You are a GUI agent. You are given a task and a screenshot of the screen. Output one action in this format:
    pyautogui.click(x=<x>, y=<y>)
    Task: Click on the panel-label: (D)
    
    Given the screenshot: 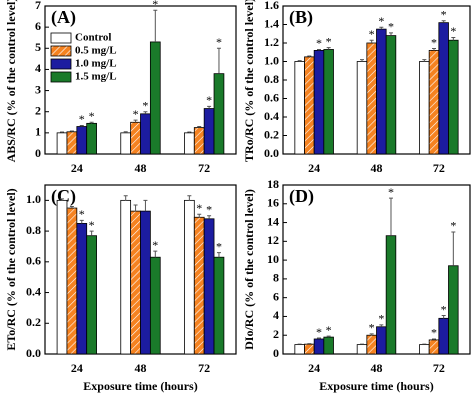 What is the action you would take?
    pyautogui.click(x=301, y=196)
    